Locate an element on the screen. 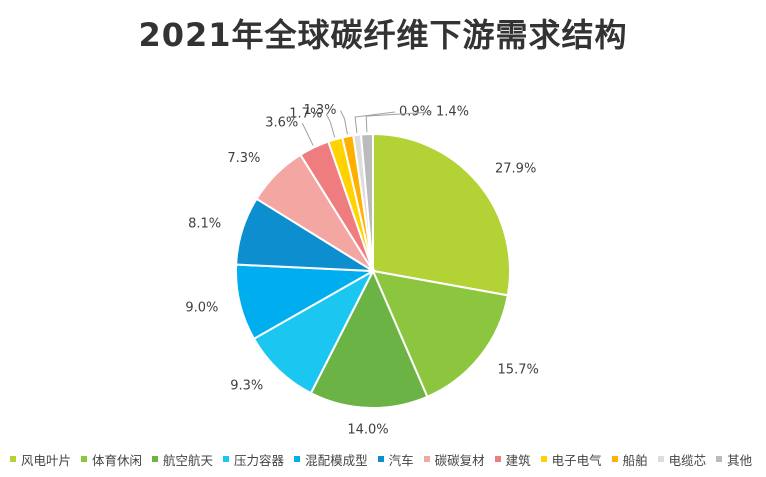 The width and height of the screenshot is (766, 477). legend-label: 电子电气 is located at coordinates (576, 460).